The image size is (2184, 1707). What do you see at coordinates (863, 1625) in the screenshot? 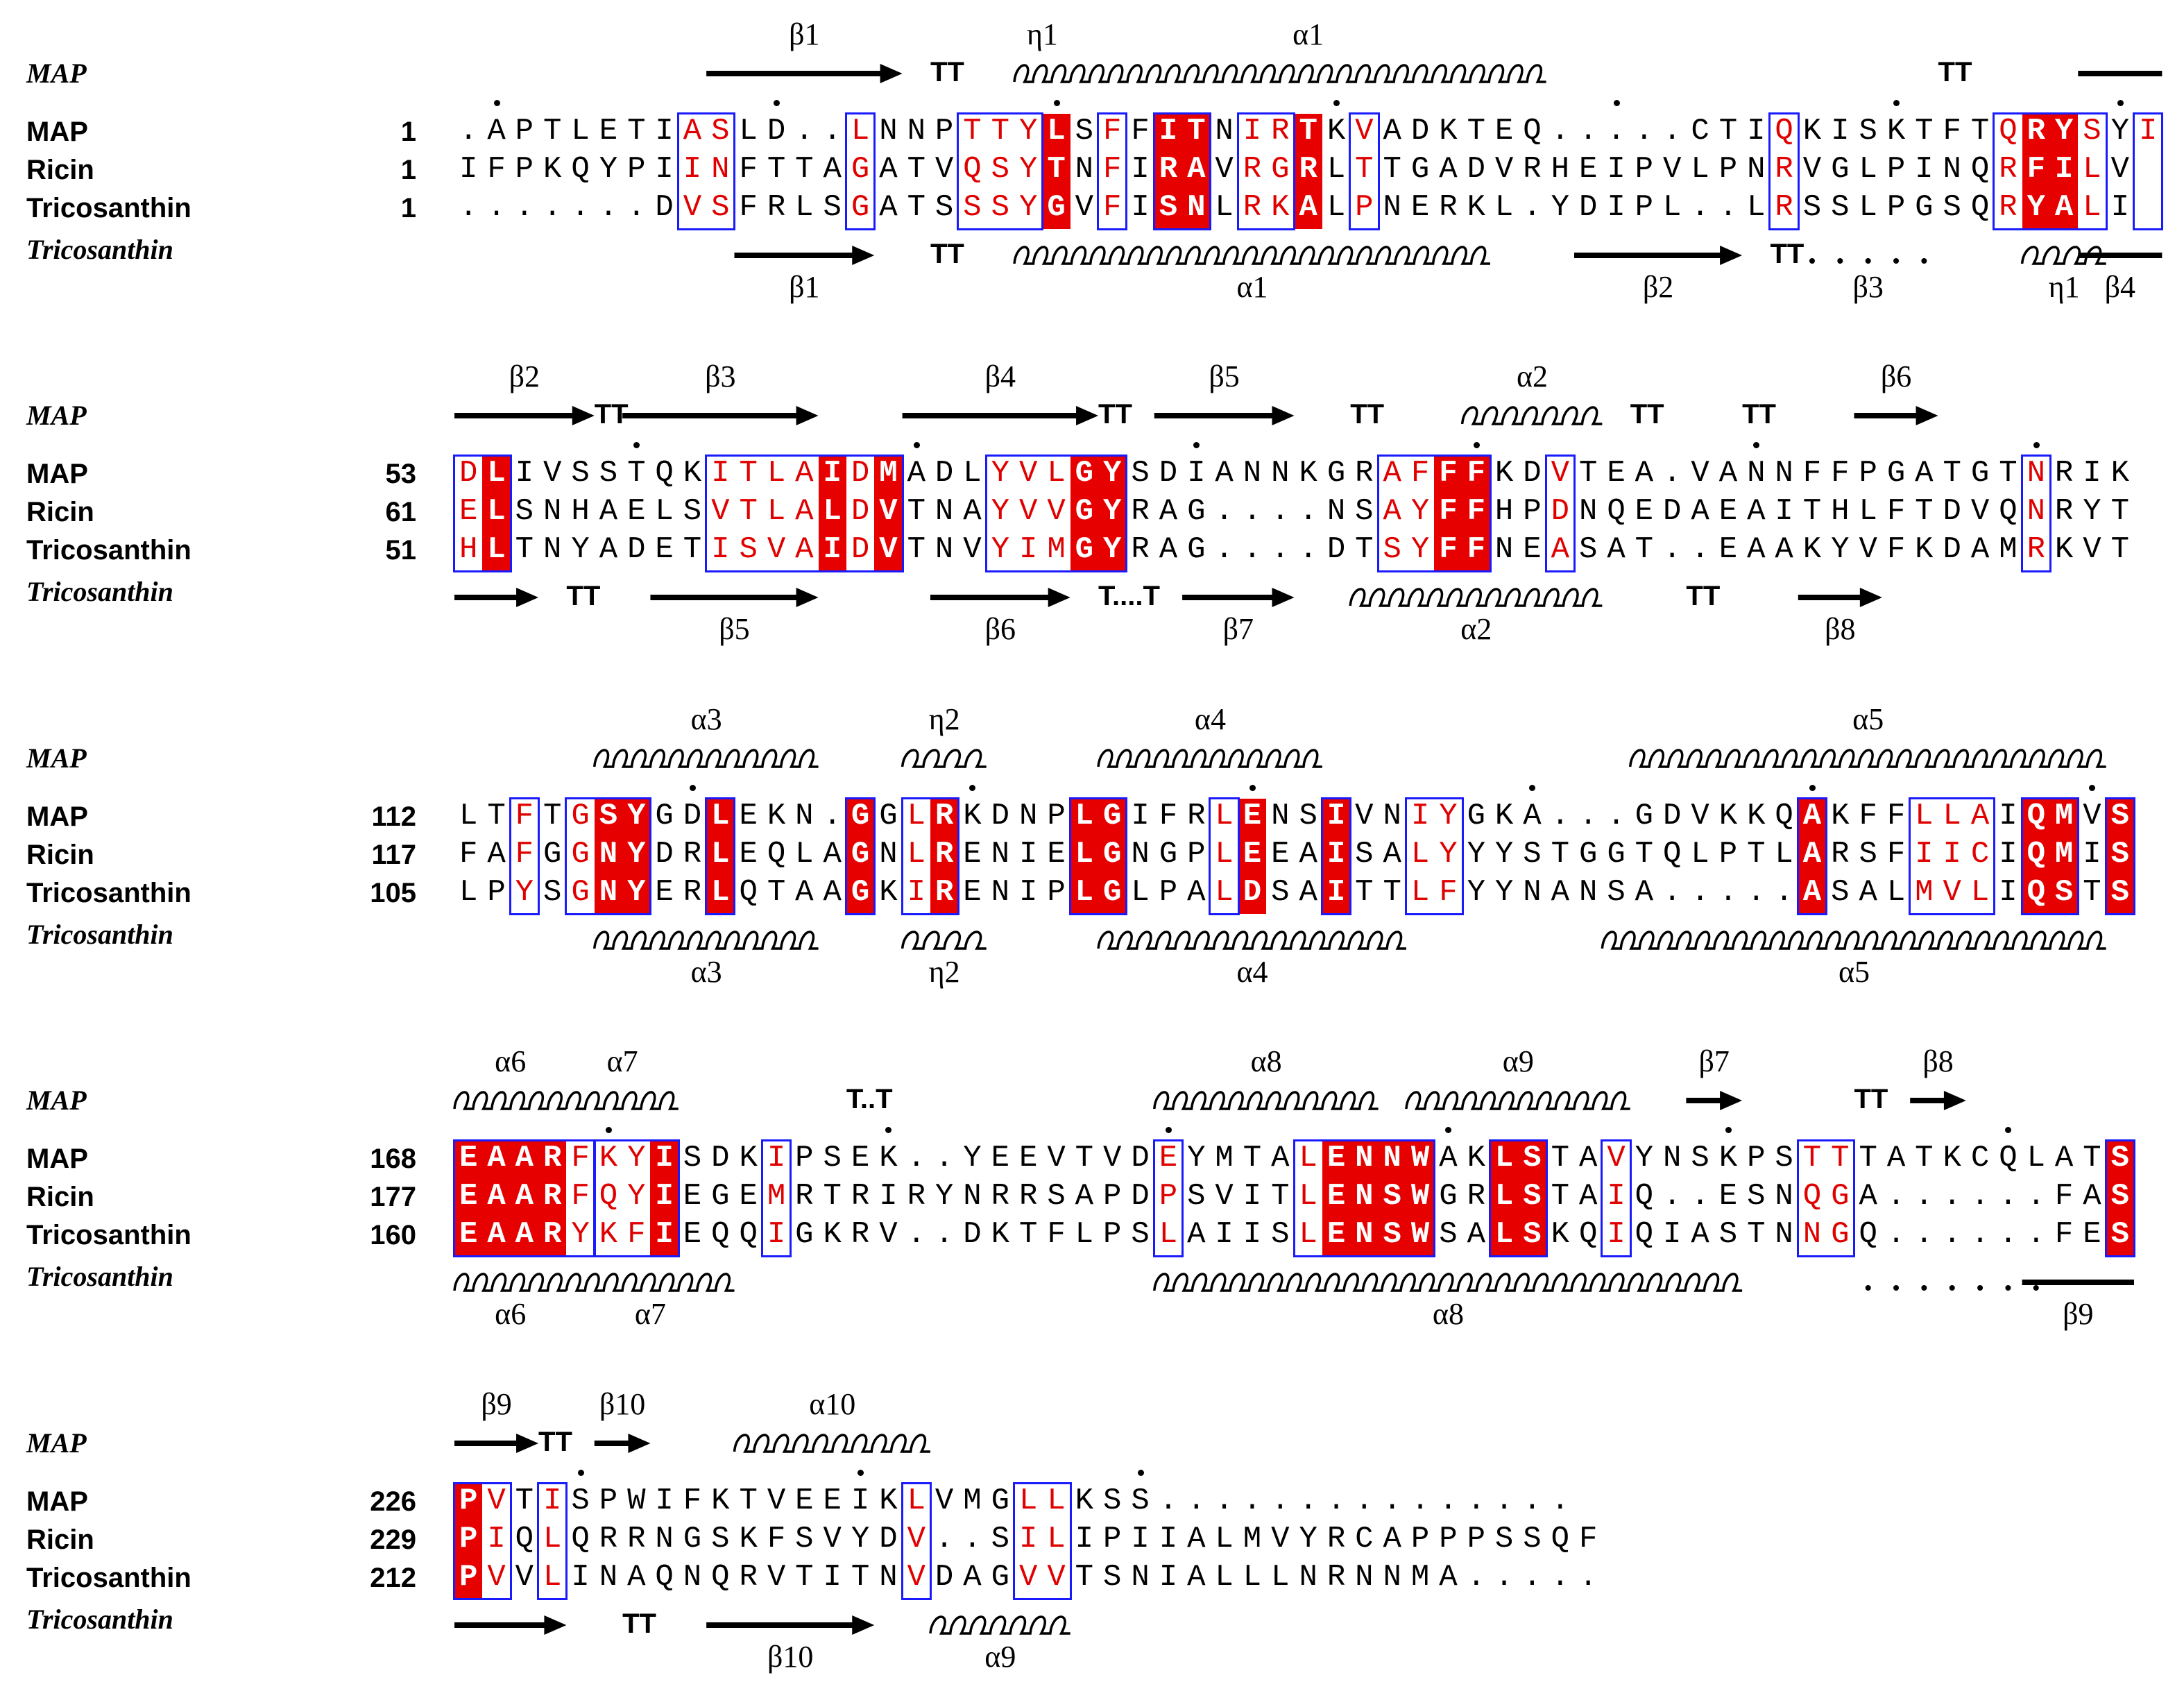
I see `bottom-arrow-head` at bounding box center [863, 1625].